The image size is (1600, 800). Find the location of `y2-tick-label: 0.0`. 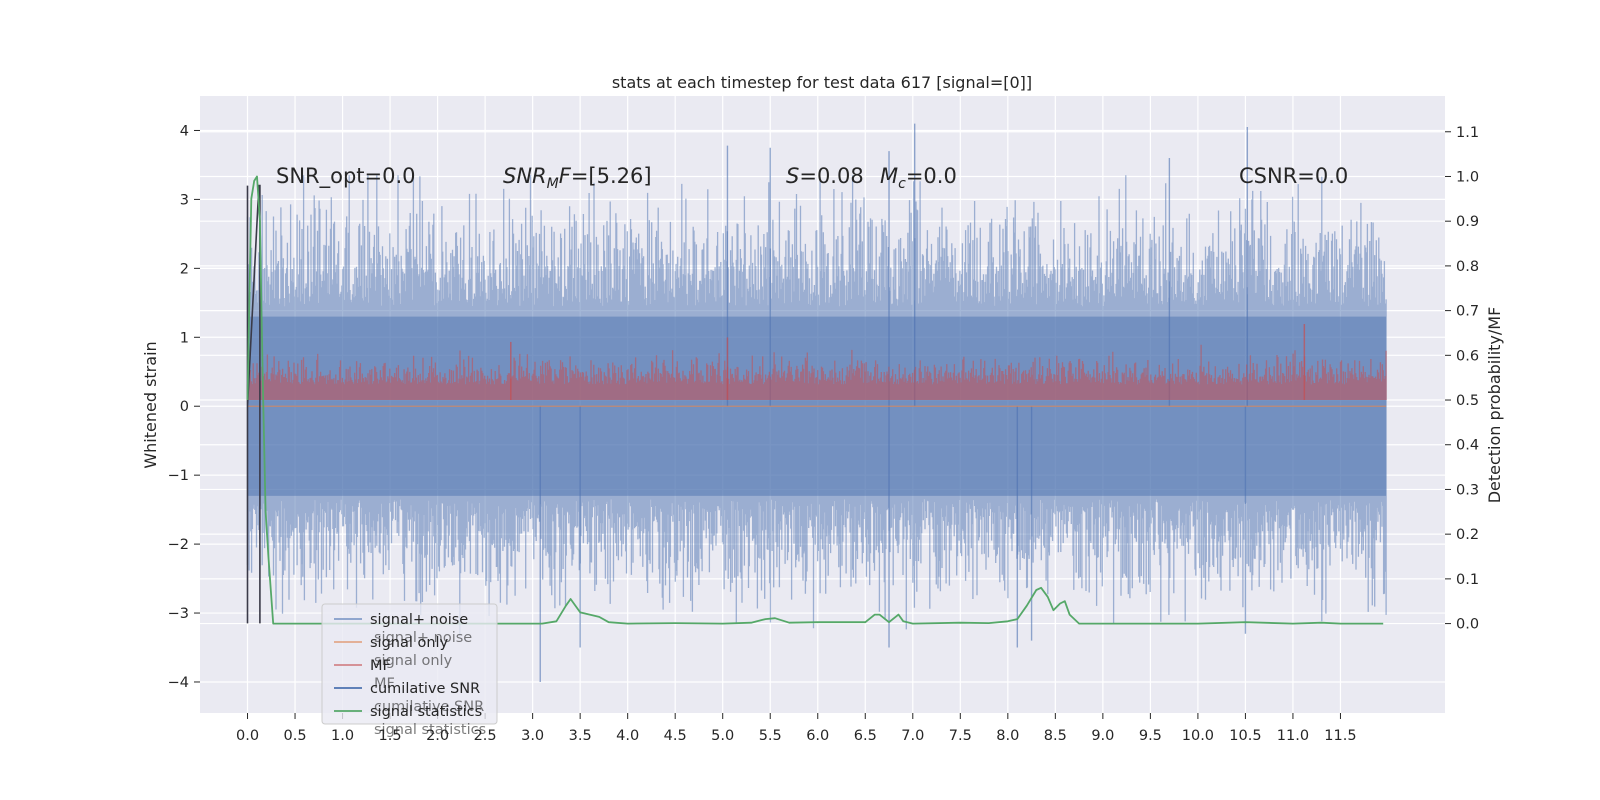

y2-tick-label: 0.0 is located at coordinates (1467, 625).